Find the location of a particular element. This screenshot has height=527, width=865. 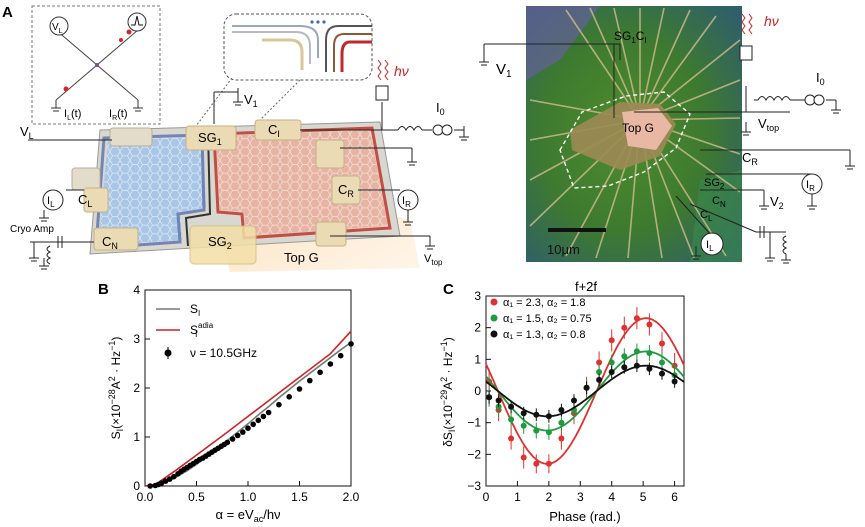

x-tick-label: 3 is located at coordinates (580, 497).